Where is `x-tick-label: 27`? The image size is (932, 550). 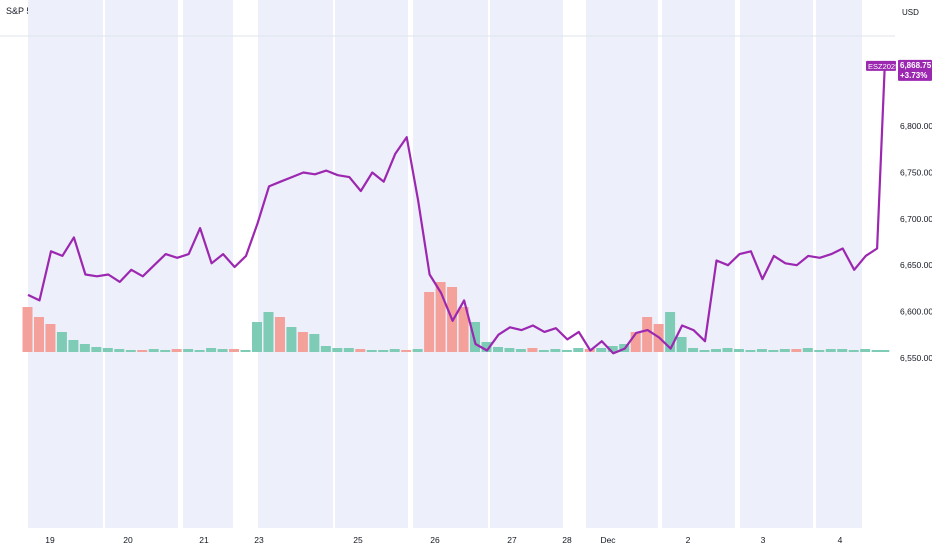
x-tick-label: 27 is located at coordinates (512, 540).